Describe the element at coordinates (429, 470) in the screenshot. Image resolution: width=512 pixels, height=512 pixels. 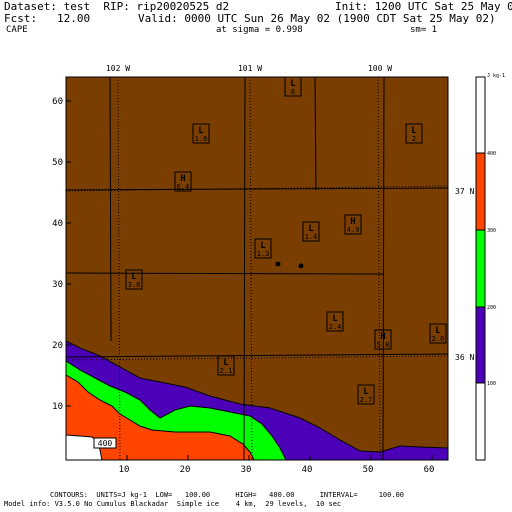
I see `x-tick-label: 60` at that location.